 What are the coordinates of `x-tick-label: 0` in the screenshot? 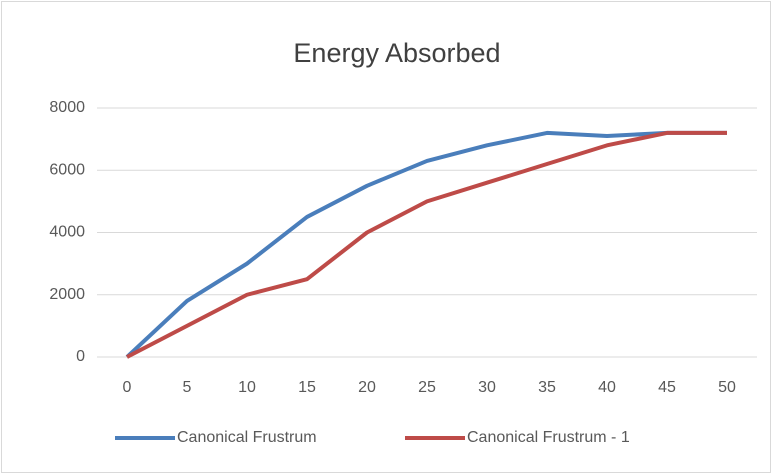 It's located at (127, 387).